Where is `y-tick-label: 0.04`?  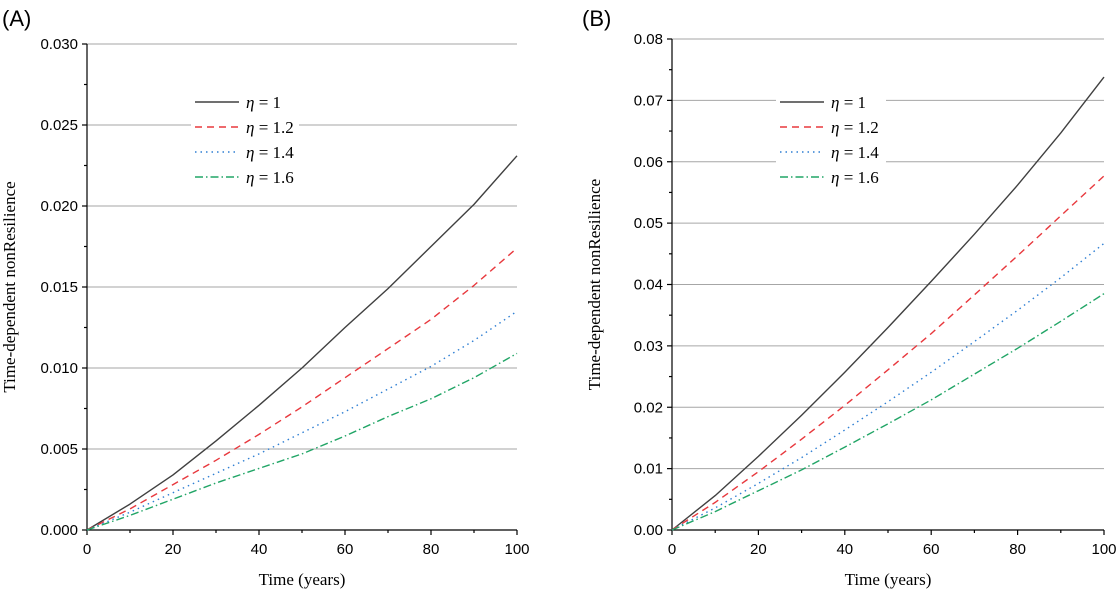
y-tick-label: 0.04 is located at coordinates (648, 285).